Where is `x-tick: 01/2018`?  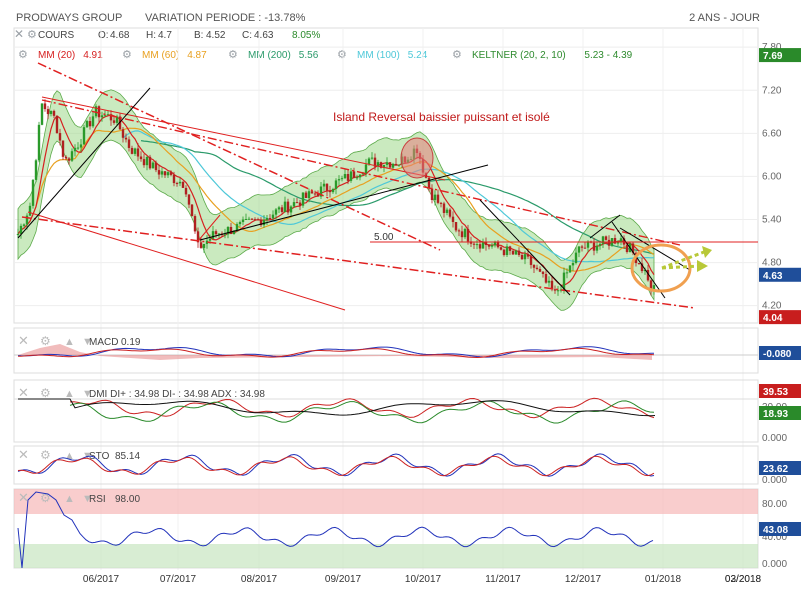
x-tick: 01/2018 is located at coordinates (663, 579).